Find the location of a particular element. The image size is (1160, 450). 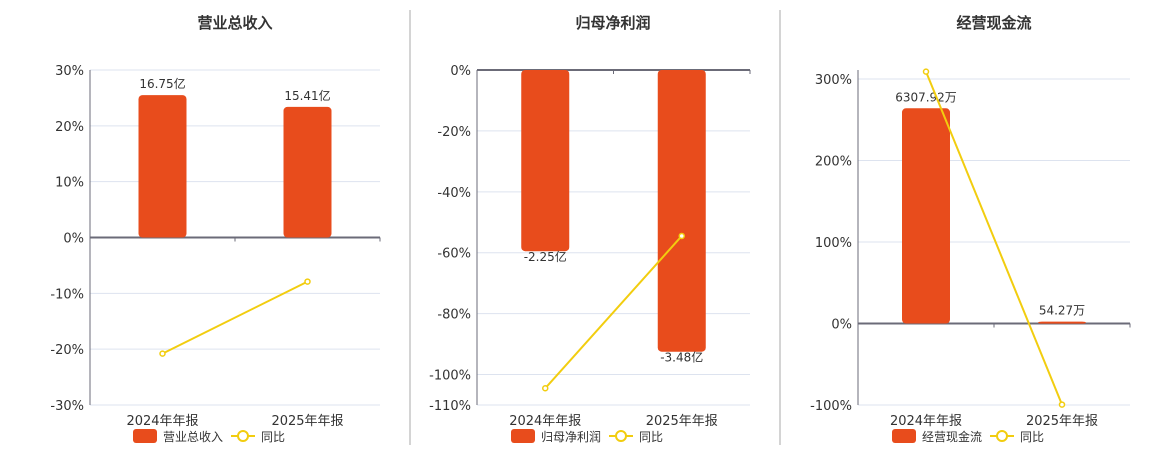

legend-bar-label: 归母净利润 is located at coordinates (571, 437).